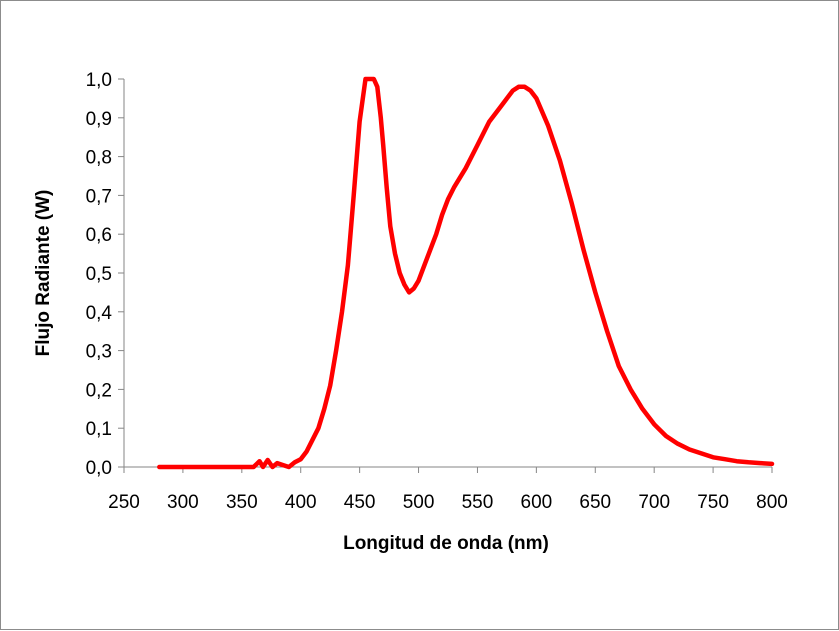 This screenshot has width=839, height=631. Describe the element at coordinates (301, 502) in the screenshot. I see `x-tick-label: 400` at that location.